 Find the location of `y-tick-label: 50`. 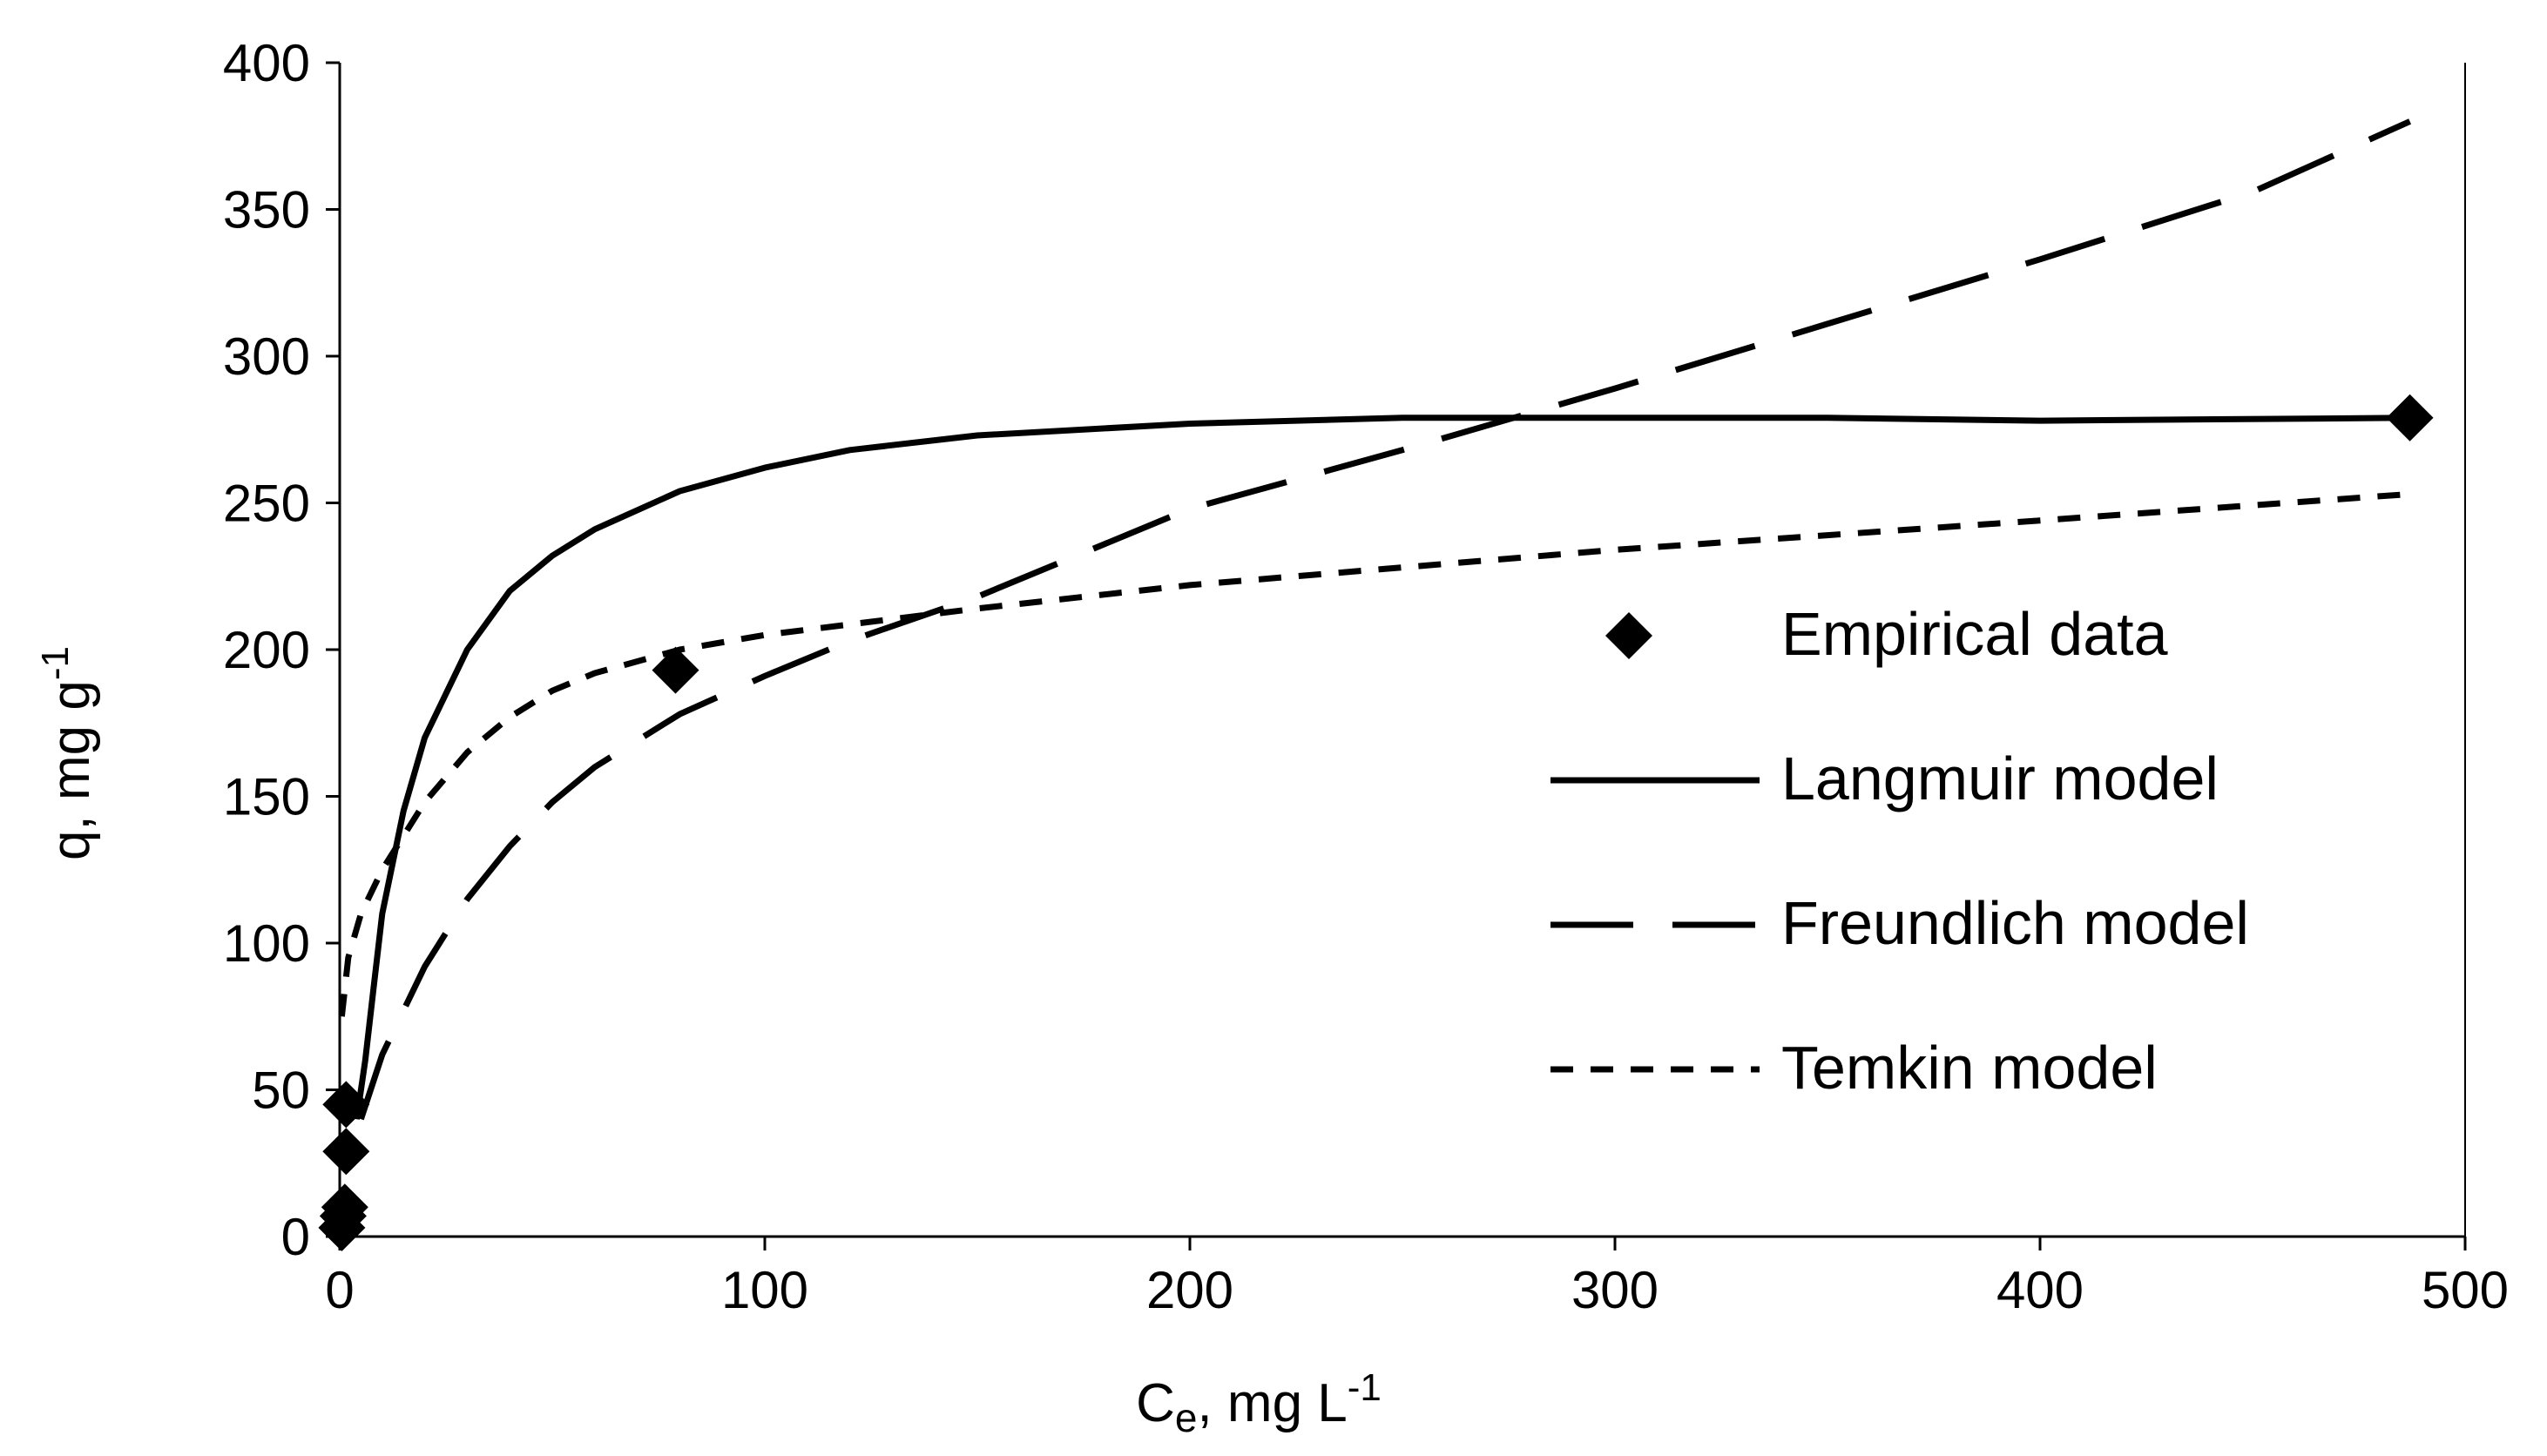

y-tick-label: 50 is located at coordinates (281, 1091).